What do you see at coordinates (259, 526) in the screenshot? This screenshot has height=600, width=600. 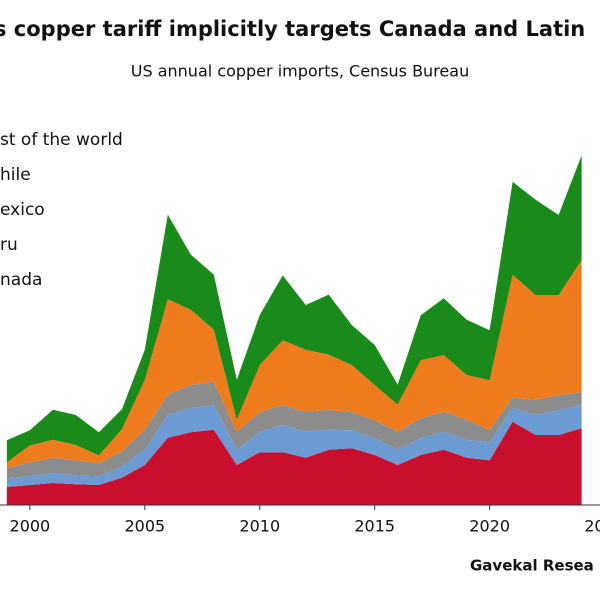 I see `x-tick-label: 2010` at bounding box center [259, 526].